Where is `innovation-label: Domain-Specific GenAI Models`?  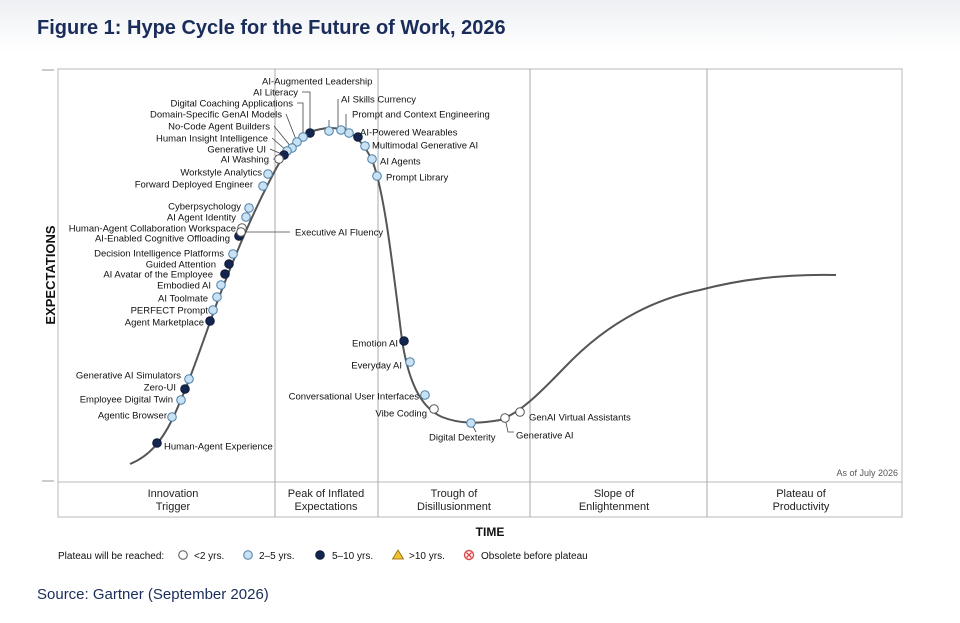
innovation-label: Domain-Specific GenAI Models is located at coordinates (216, 115).